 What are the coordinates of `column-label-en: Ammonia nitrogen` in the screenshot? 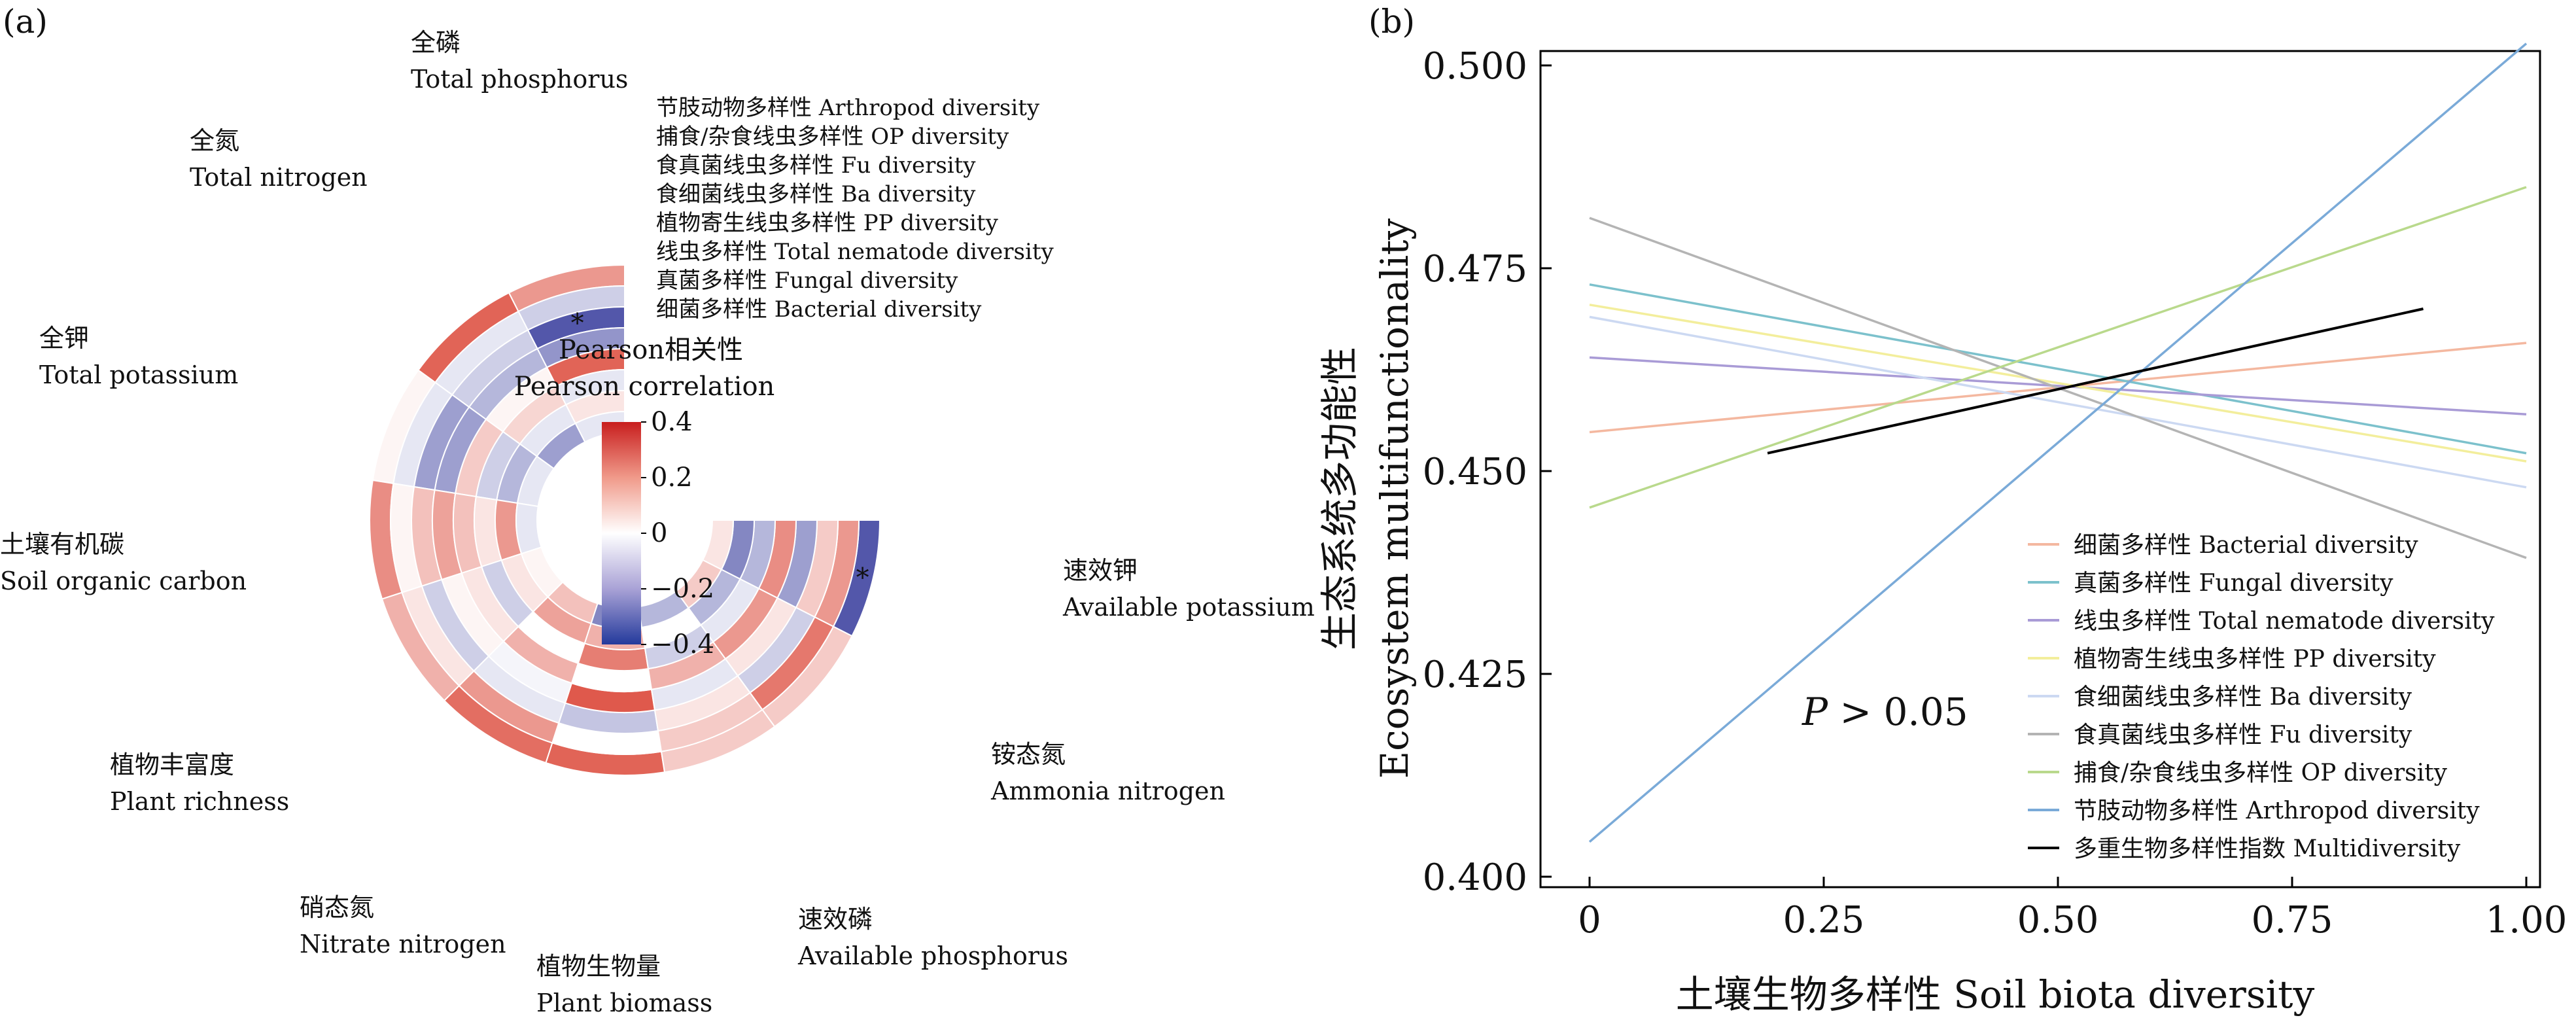 It's located at (1107, 791).